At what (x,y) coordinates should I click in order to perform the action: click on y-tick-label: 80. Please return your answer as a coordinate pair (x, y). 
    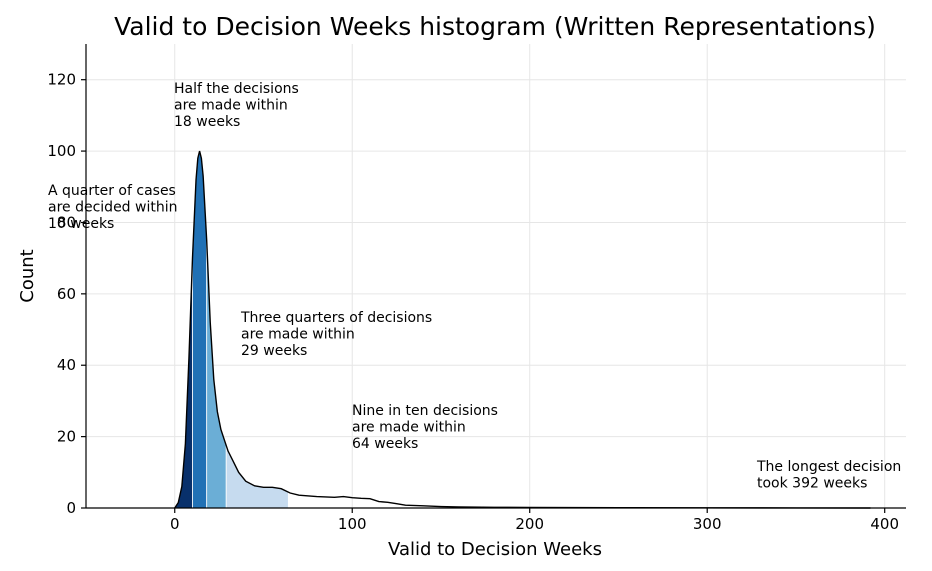
    Looking at the image, I should click on (66, 222).